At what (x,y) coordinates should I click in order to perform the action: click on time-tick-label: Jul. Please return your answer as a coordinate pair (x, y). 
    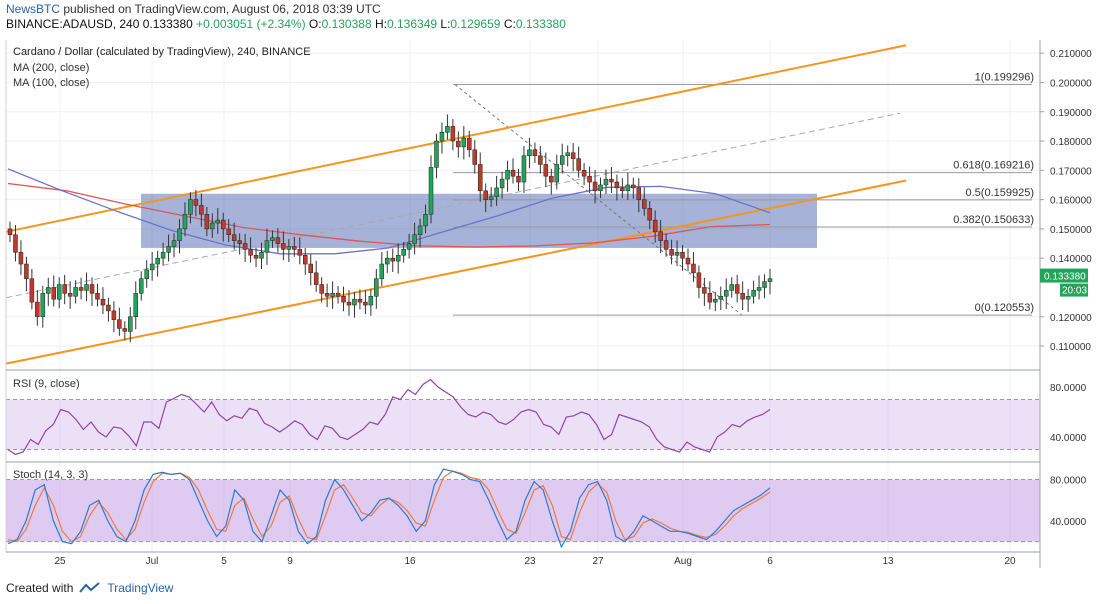
    Looking at the image, I should click on (152, 561).